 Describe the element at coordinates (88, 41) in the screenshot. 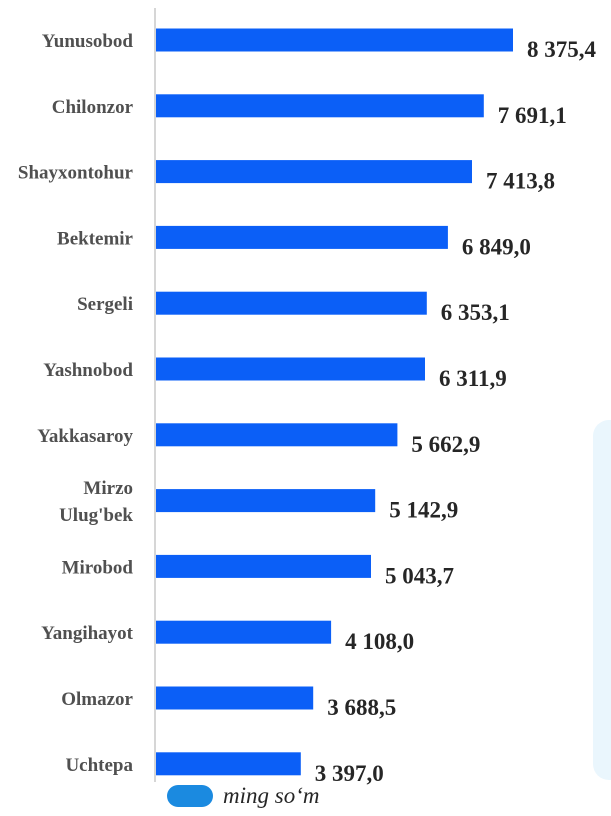

I see `category-label: Yunusobod` at that location.